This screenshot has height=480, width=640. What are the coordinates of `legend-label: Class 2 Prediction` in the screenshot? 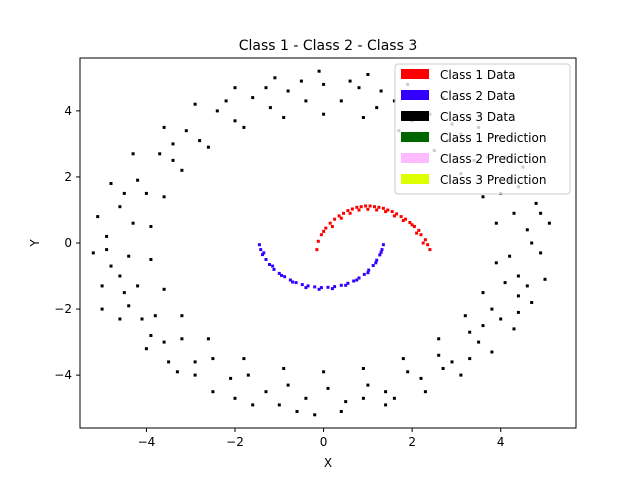 It's located at (493, 159).